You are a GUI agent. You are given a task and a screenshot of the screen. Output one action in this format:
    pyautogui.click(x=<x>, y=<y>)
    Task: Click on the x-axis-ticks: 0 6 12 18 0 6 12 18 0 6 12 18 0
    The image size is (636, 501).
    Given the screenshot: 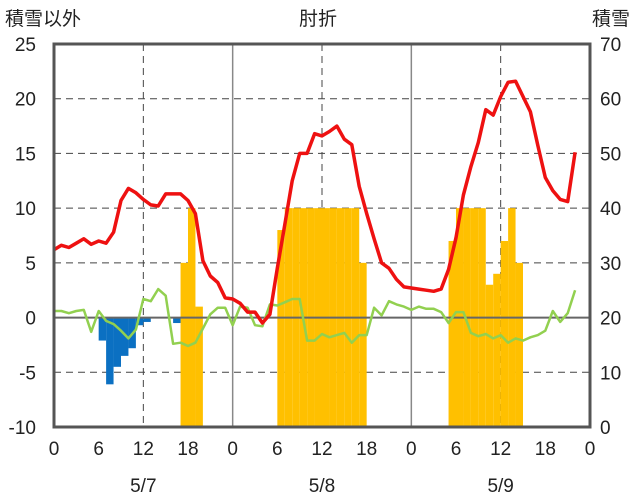 What is the action you would take?
    pyautogui.click(x=322, y=449)
    